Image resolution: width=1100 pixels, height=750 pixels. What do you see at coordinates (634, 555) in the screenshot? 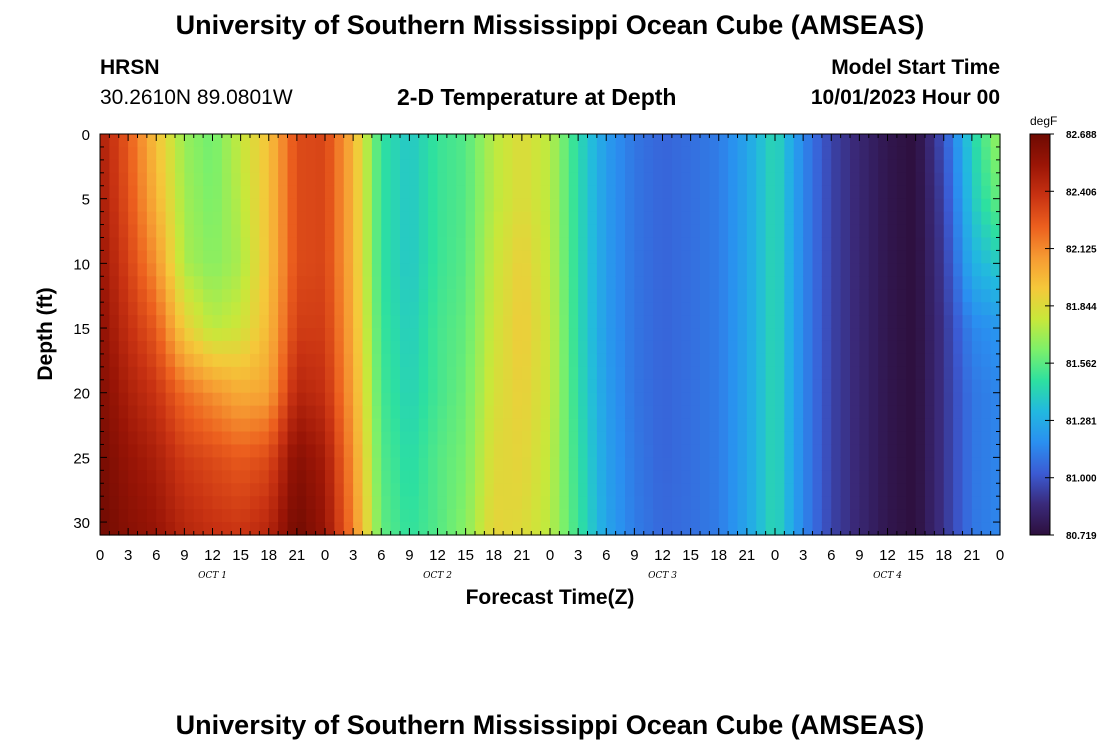
I see `x-tick-label: 9` at bounding box center [634, 555].